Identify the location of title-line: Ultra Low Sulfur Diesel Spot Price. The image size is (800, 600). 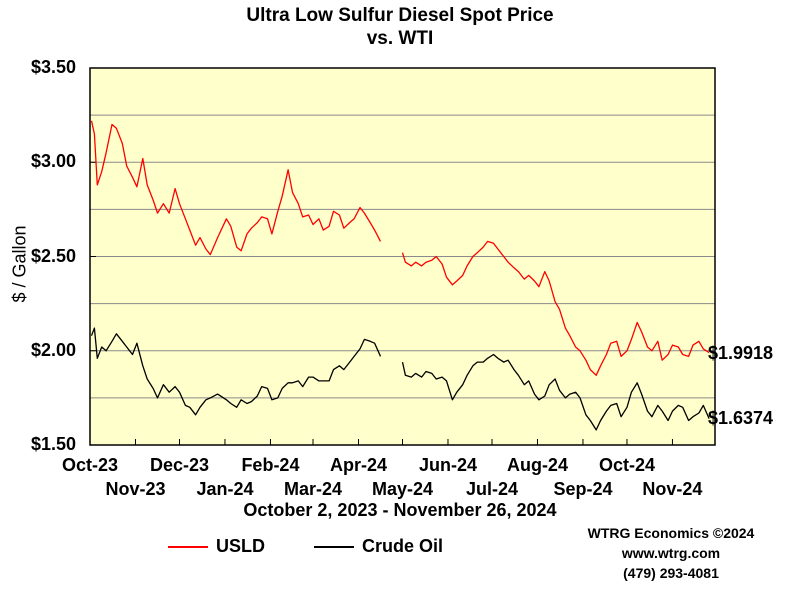
(400, 15).